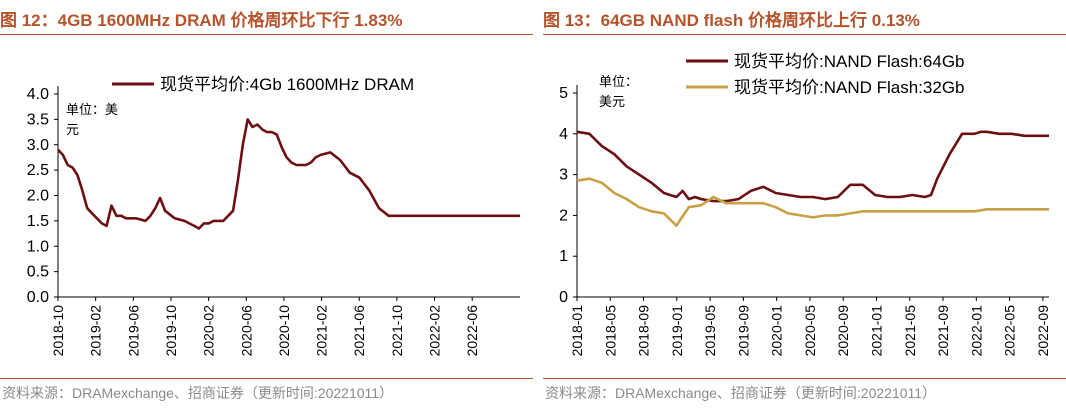 The height and width of the screenshot is (410, 1066). Describe the element at coordinates (201, 20) in the screenshot. I see `left-figure-title: 图 12：4GB 1600MHz DRAM 价格周环比下行 1.83%` at that location.